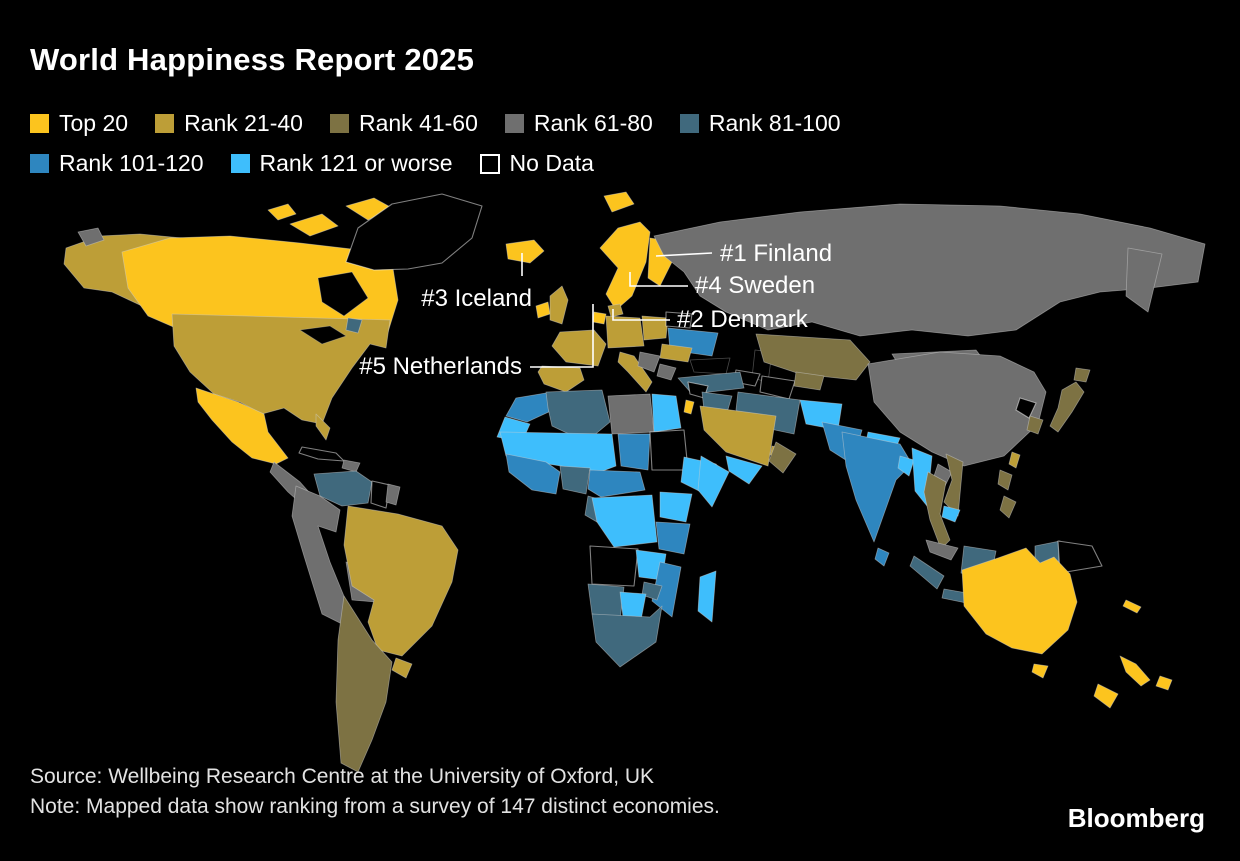 The image size is (1240, 861). I want to click on country-iran, so click(768, 413).